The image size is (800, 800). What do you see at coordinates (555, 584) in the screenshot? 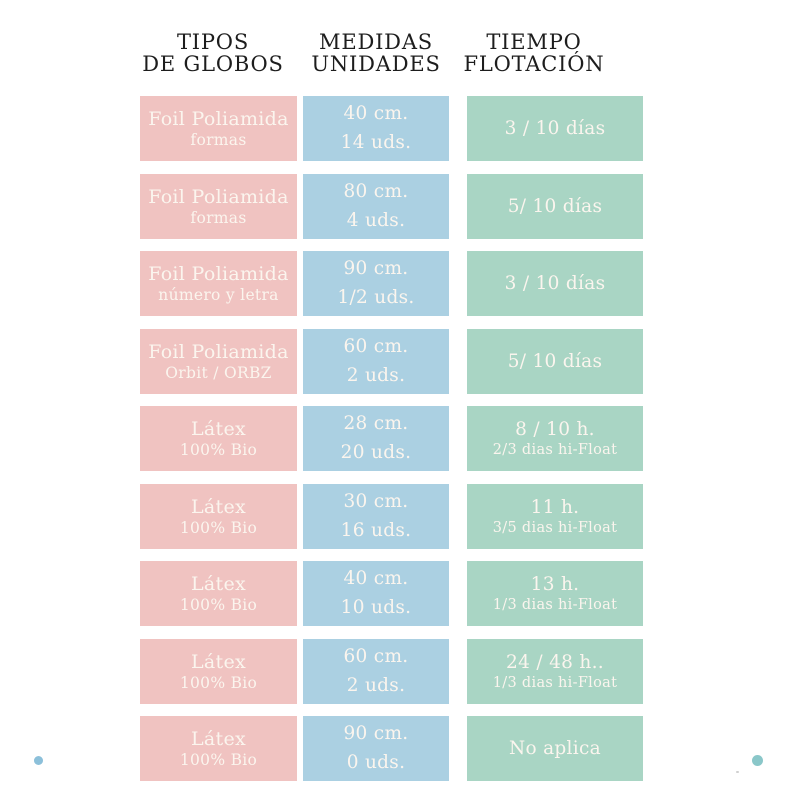
I see `float-time-value: 13 h.` at bounding box center [555, 584].